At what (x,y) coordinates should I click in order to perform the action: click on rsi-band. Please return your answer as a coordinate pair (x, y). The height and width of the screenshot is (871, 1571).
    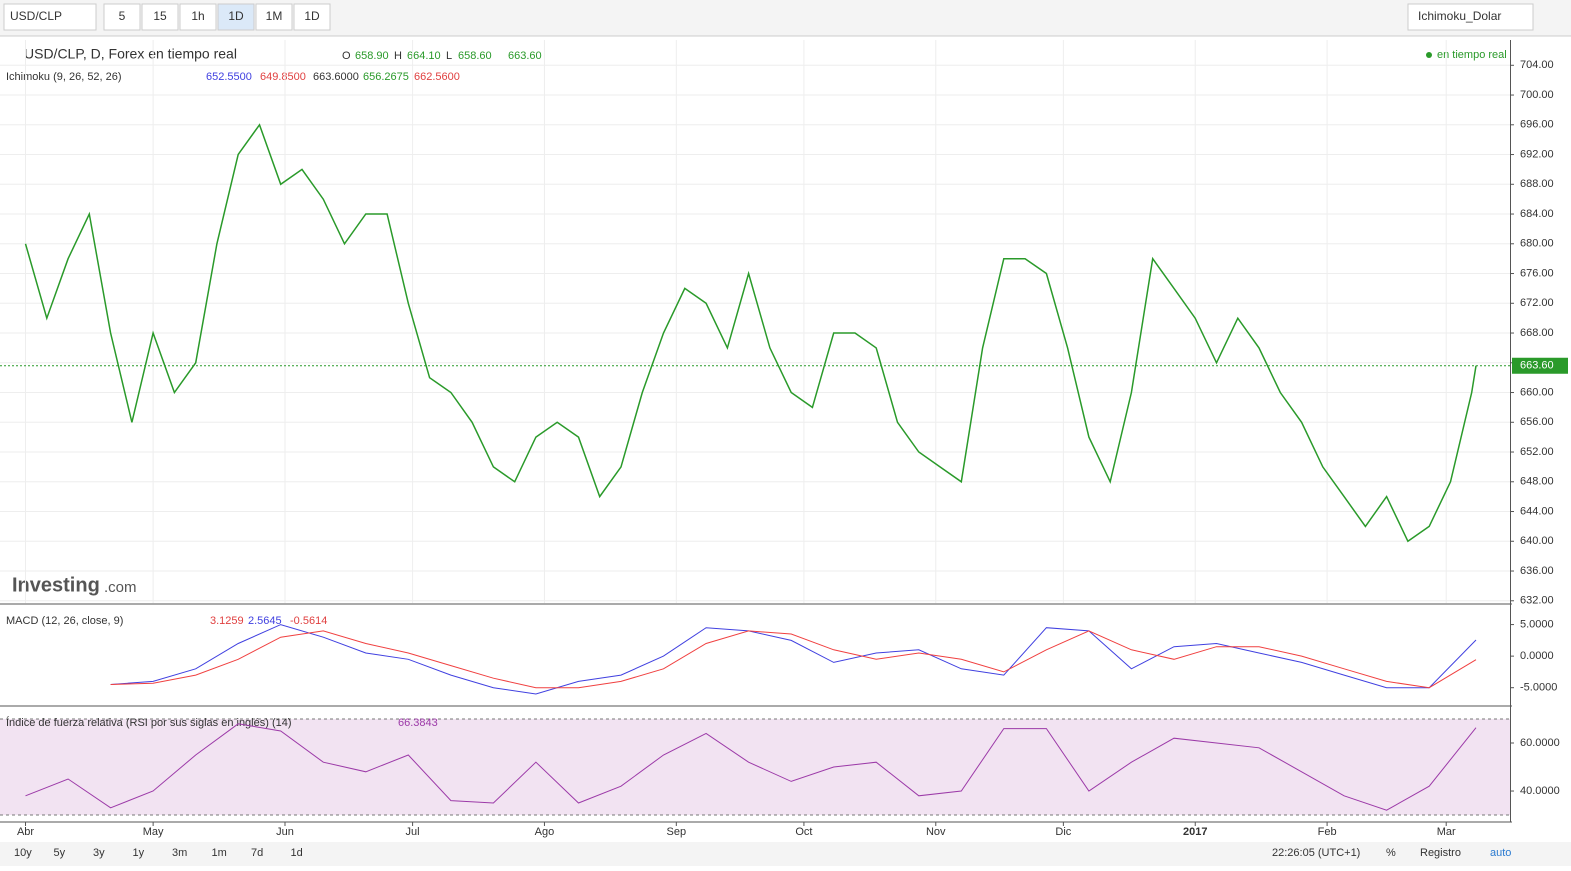
    Looking at the image, I should click on (755, 767).